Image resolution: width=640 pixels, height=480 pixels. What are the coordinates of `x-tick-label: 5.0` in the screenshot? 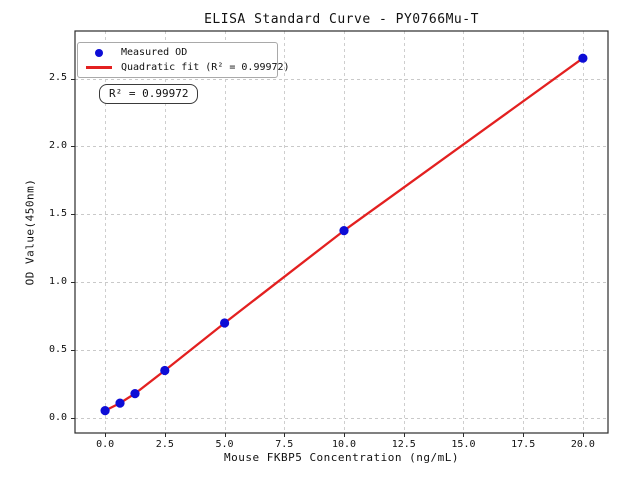 It's located at (224, 444).